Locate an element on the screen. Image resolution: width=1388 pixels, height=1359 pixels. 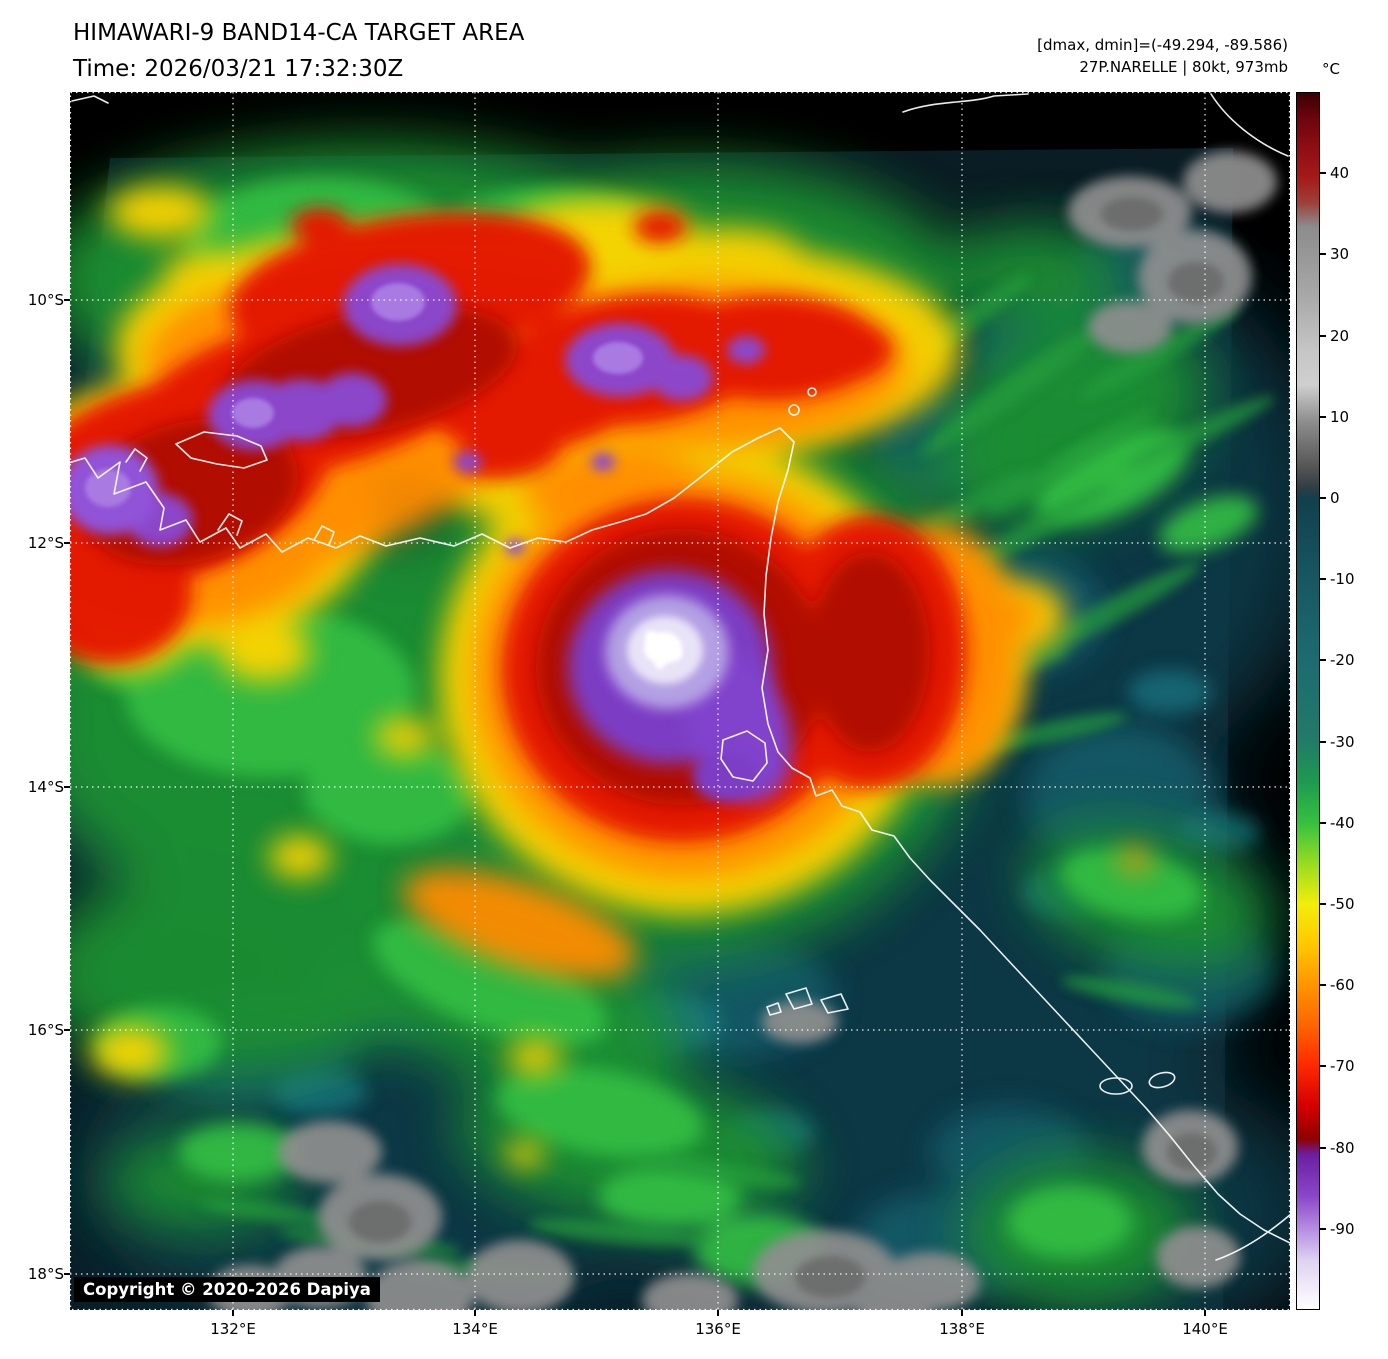
dmax-dmin-readout: [dmax, dmin]=(-49.294, -89.586) is located at coordinates (1162, 45).